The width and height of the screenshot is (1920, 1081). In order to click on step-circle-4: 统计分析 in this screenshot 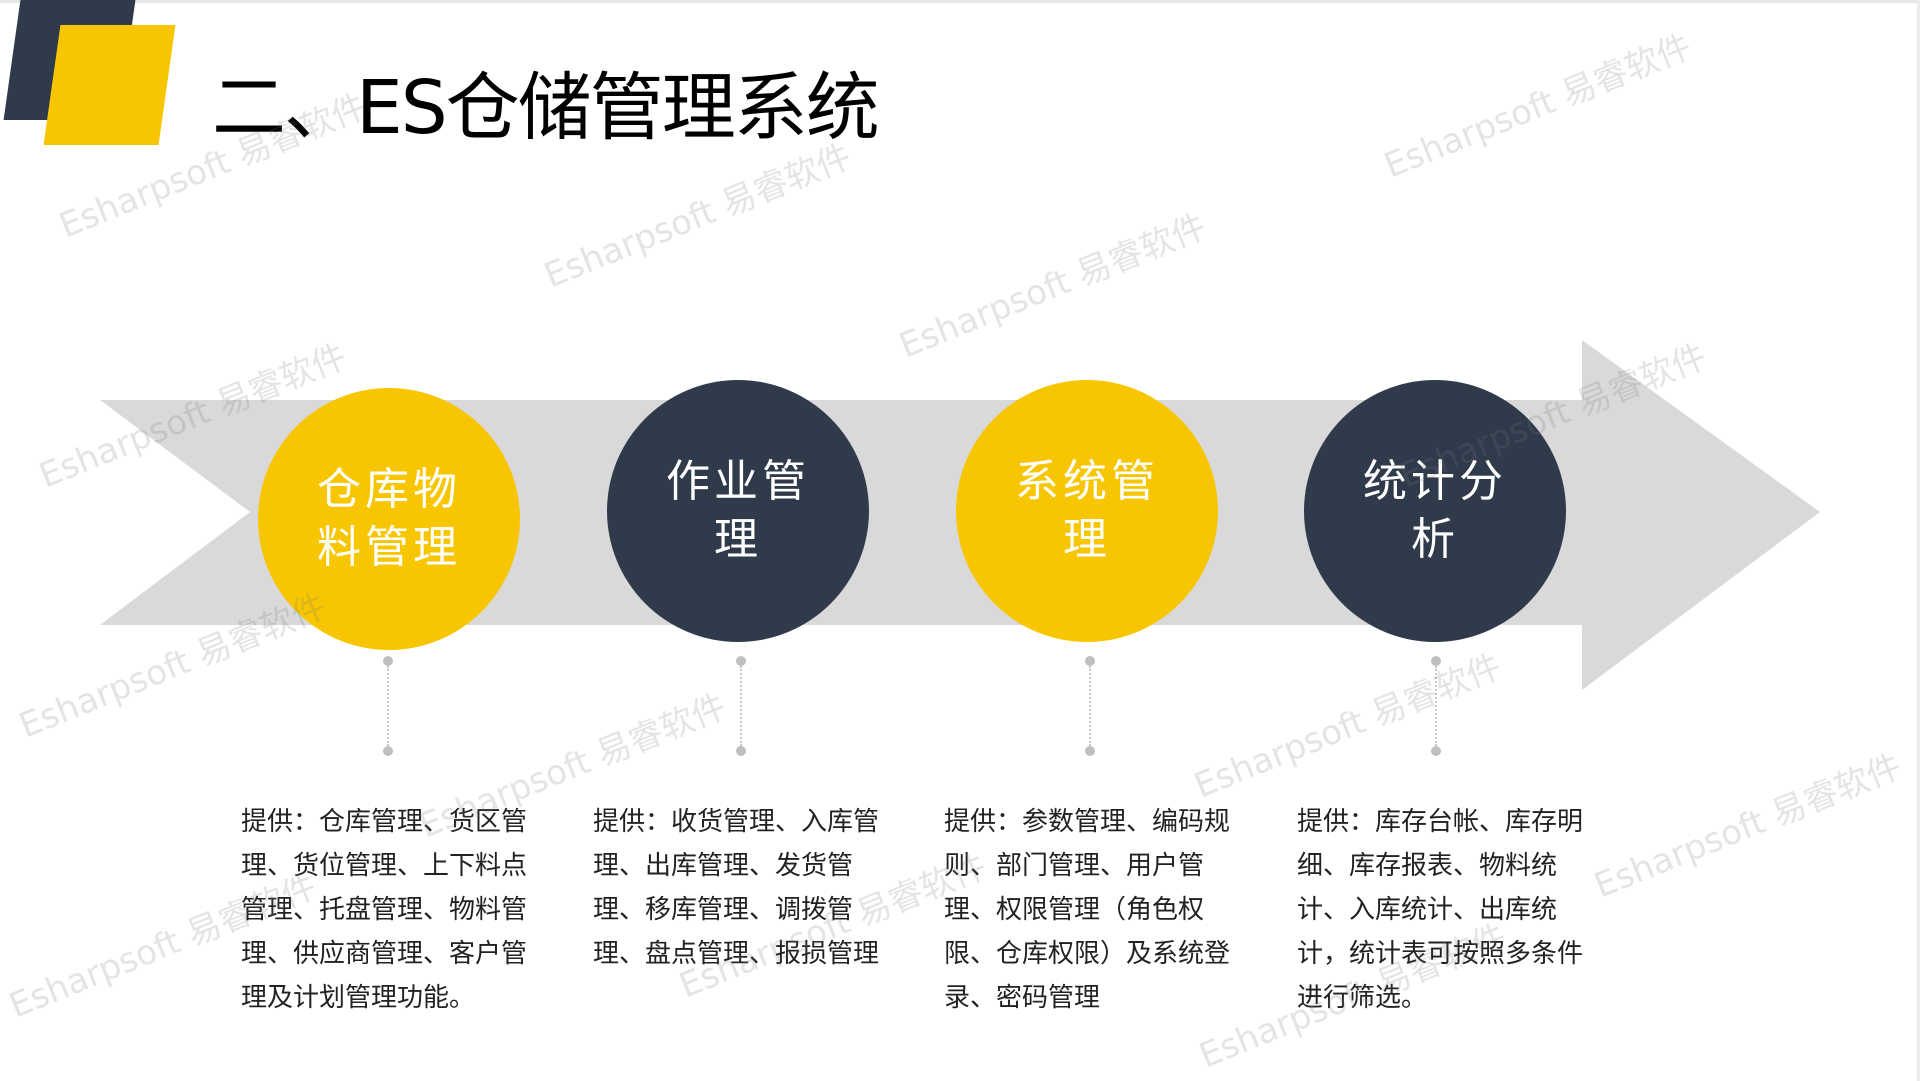, I will do `click(1435, 511)`.